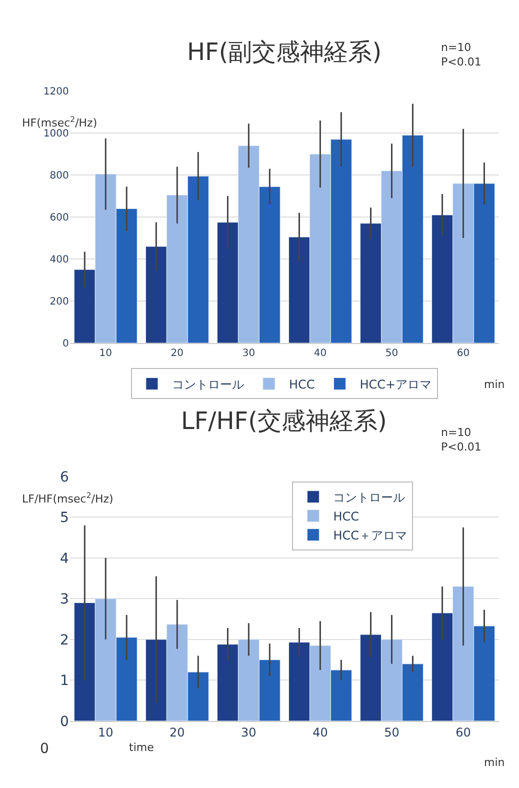 This screenshot has height=788, width=519. Describe the element at coordinates (284, 421) in the screenshot. I see `chart-title: LF/HF(交感神経系)` at that location.